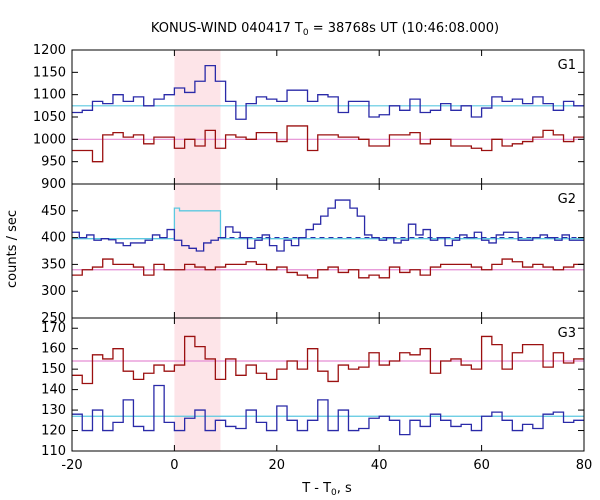 Image resolution: width=600 pixels, height=500 pixels. Describe the element at coordinates (584, 465) in the screenshot. I see `x-tick-label: 80` at that location.